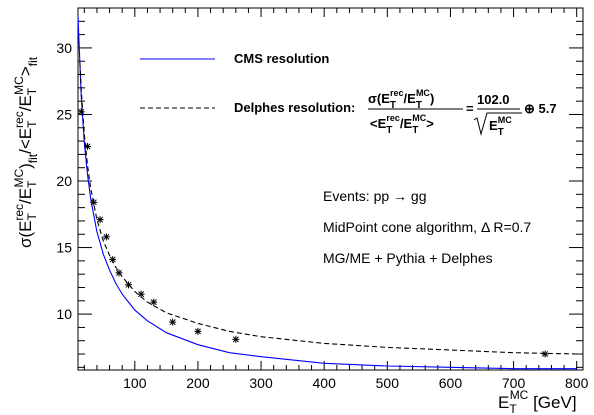 The width and height of the screenshot is (594, 415). I want to click on x-tick-label: 600, so click(451, 383).